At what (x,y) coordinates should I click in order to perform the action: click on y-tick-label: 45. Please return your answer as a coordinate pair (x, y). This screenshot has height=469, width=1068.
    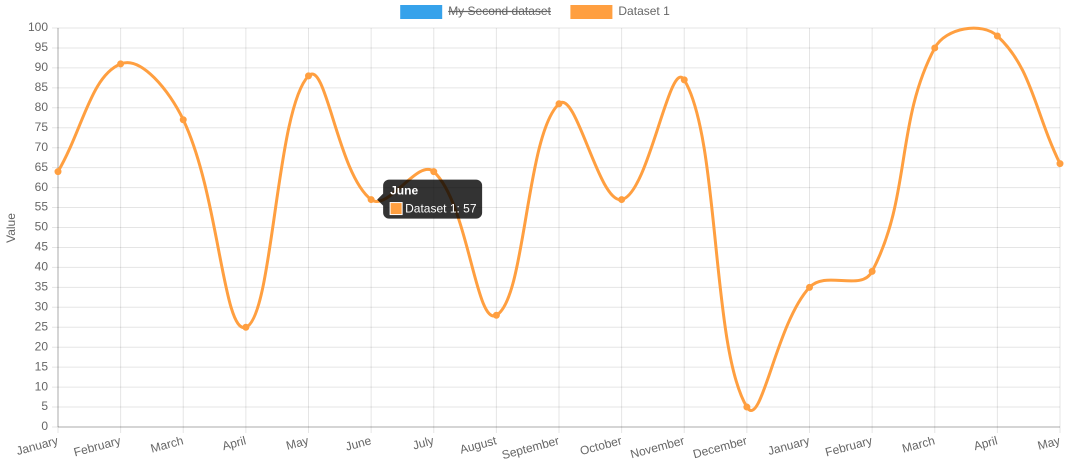
    Looking at the image, I should click on (42, 247).